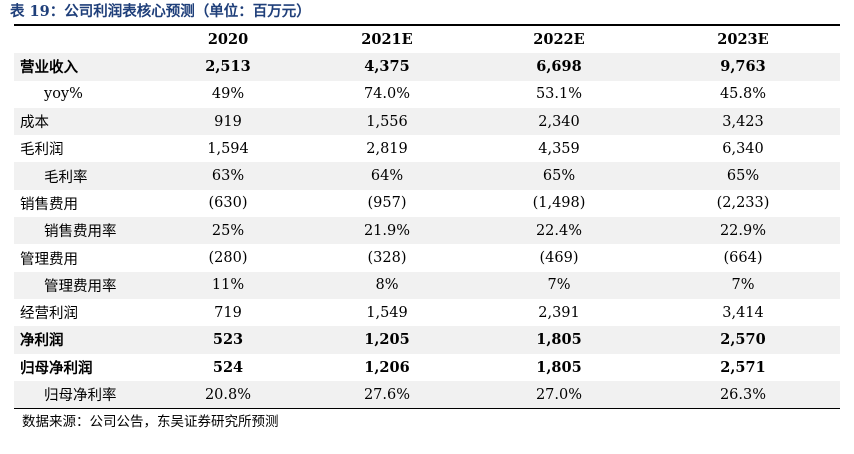  What do you see at coordinates (228, 94) in the screenshot?
I see `table-cell: 49%` at bounding box center [228, 94].